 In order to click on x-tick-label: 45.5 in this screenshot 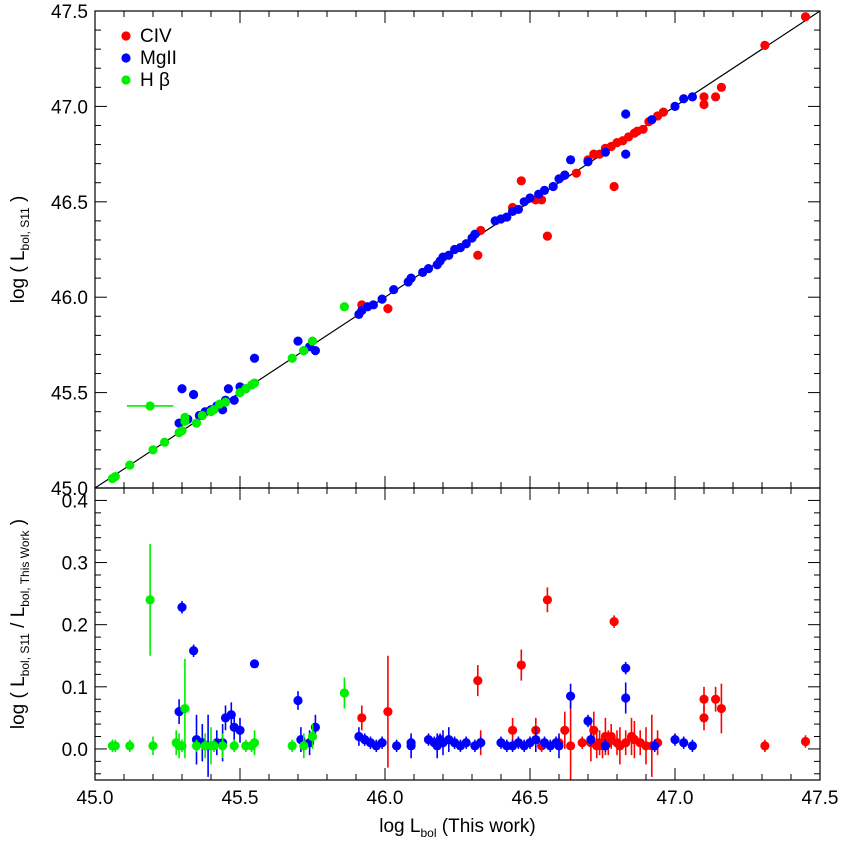, I will do `click(240, 798)`.